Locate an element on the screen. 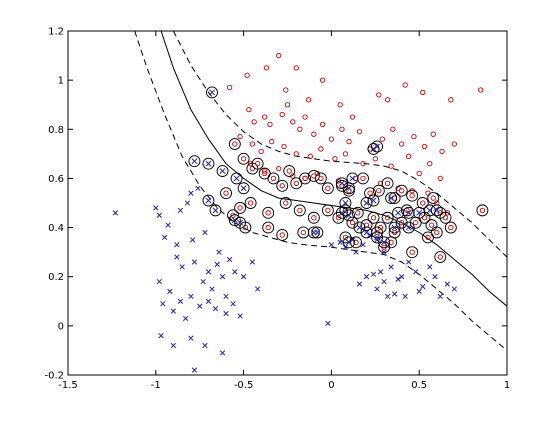  y-tick-label: 0.2 is located at coordinates (56, 277).